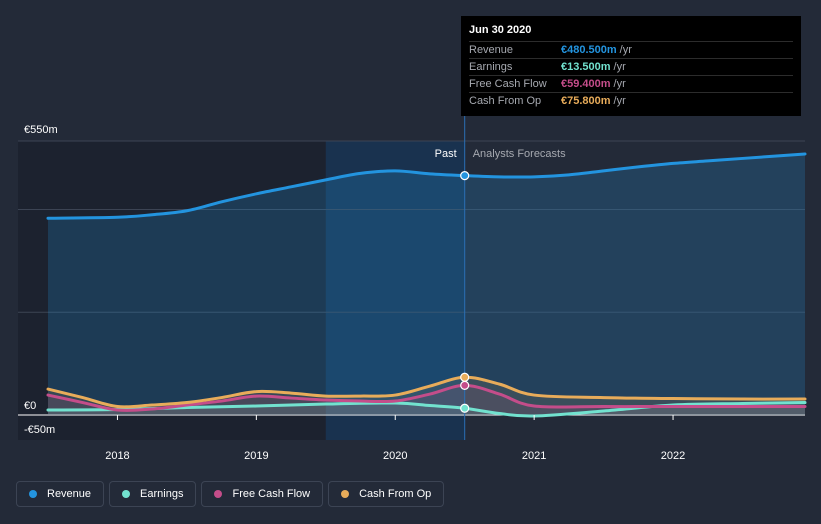 This screenshot has height=524, width=821. I want to click on legend-label: Cash From Op, so click(395, 494).